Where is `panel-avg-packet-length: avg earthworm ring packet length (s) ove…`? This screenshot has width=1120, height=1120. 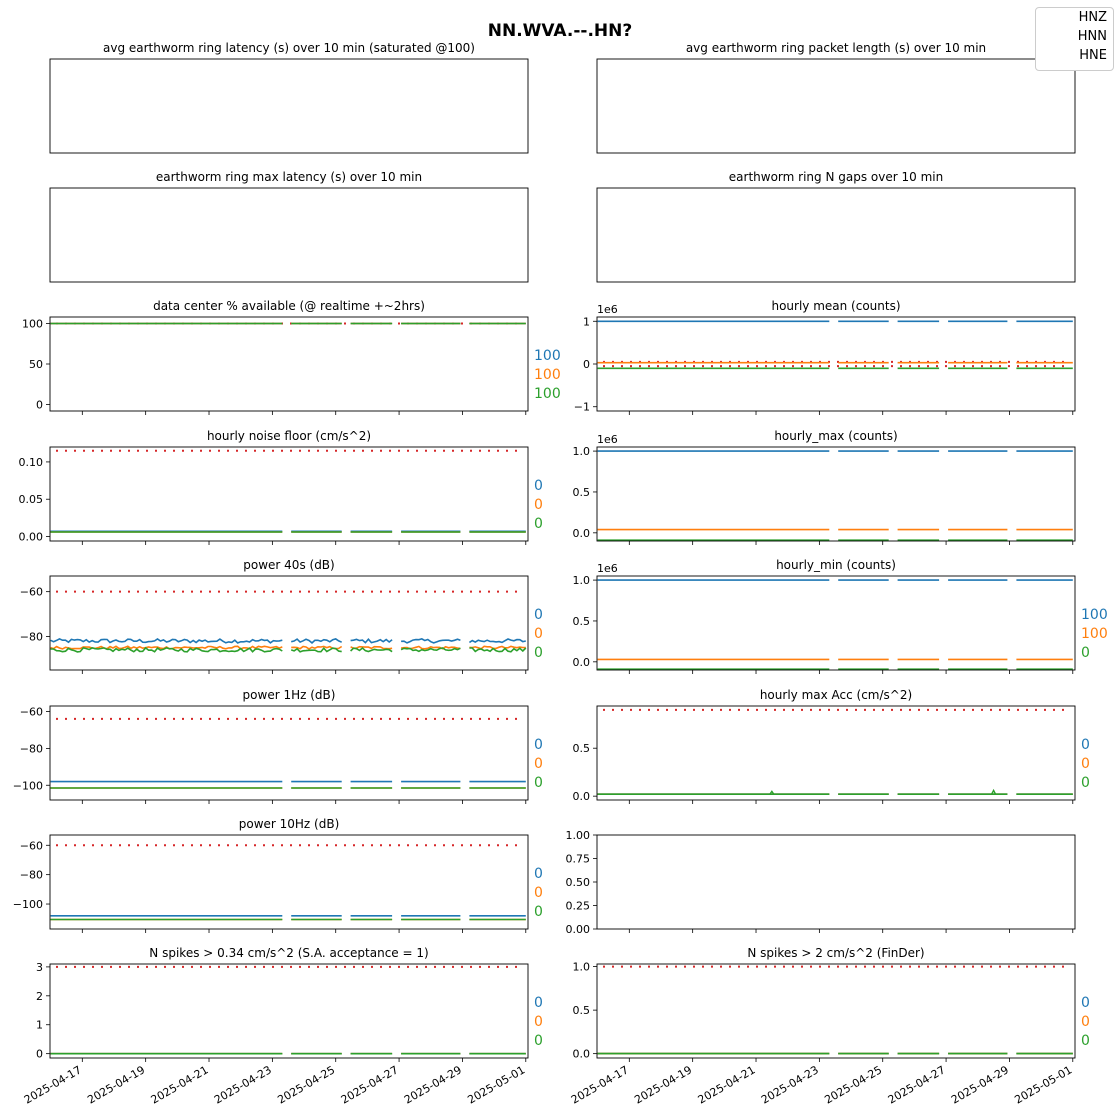 panel-avg-packet-length: avg earthworm ring packet length (s) ove… is located at coordinates (836, 97).